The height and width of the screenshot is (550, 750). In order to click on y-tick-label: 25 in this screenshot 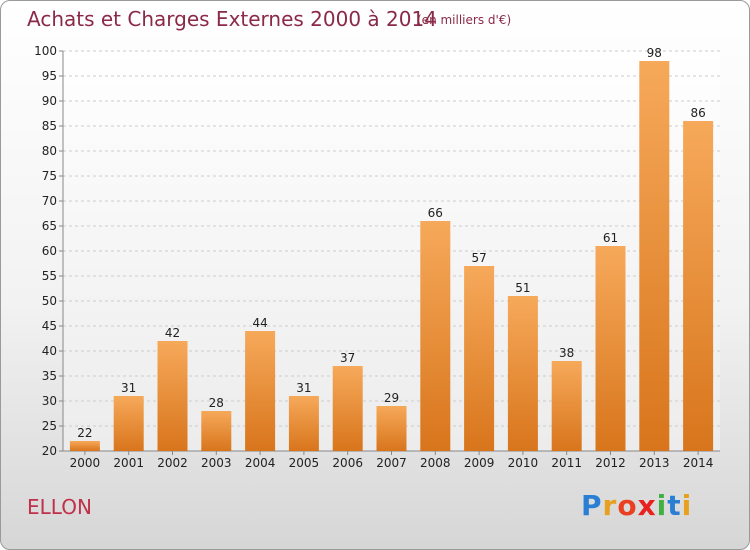, I will do `click(49, 426)`.